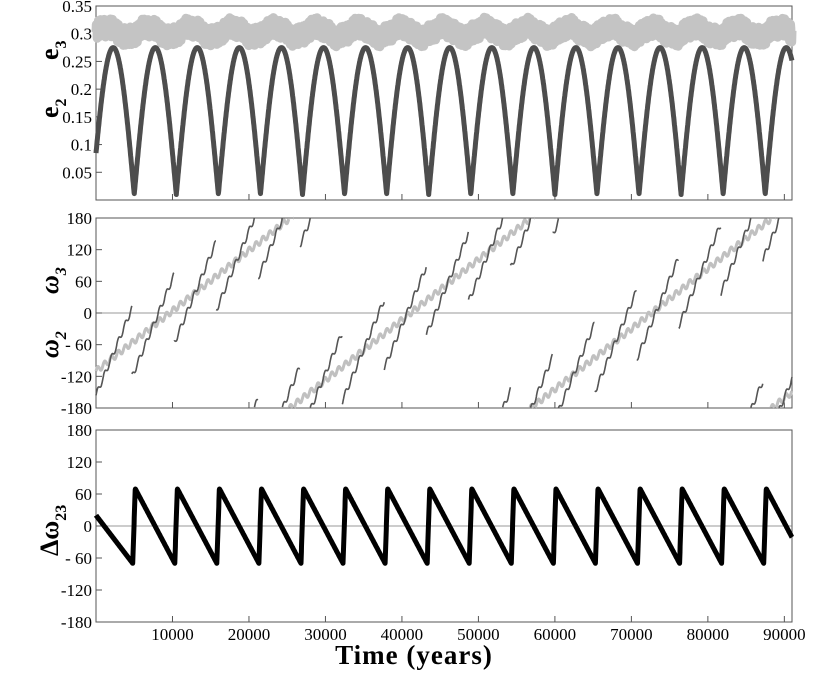 This screenshot has width=828, height=682. Describe the element at coordinates (444, 526) in the screenshot. I see `series-delta-omega23` at that location.